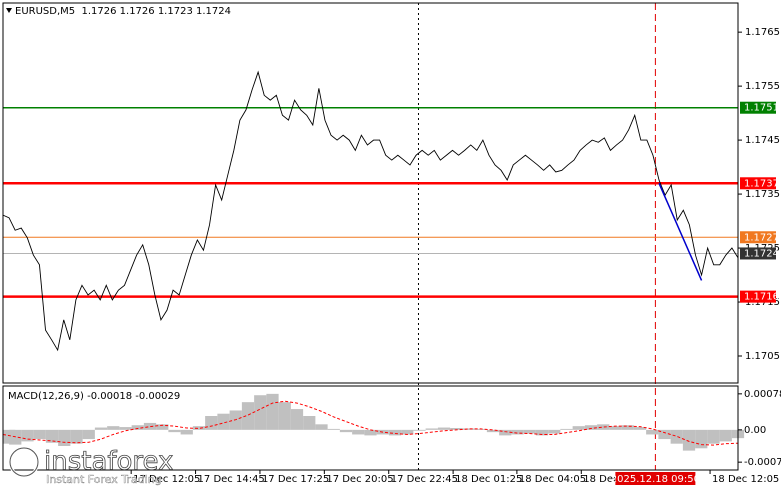 This screenshot has width=781, height=489. Describe the element at coordinates (755, 430) in the screenshot. I see `y-tick-label: 0.00` at that location.